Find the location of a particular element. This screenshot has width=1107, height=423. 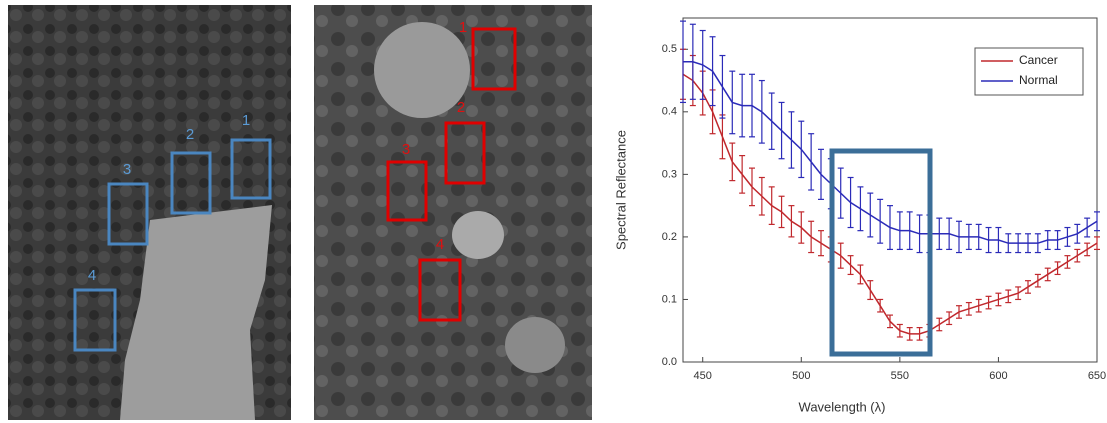

y-tick-label: 0.5 is located at coordinates (669, 49).